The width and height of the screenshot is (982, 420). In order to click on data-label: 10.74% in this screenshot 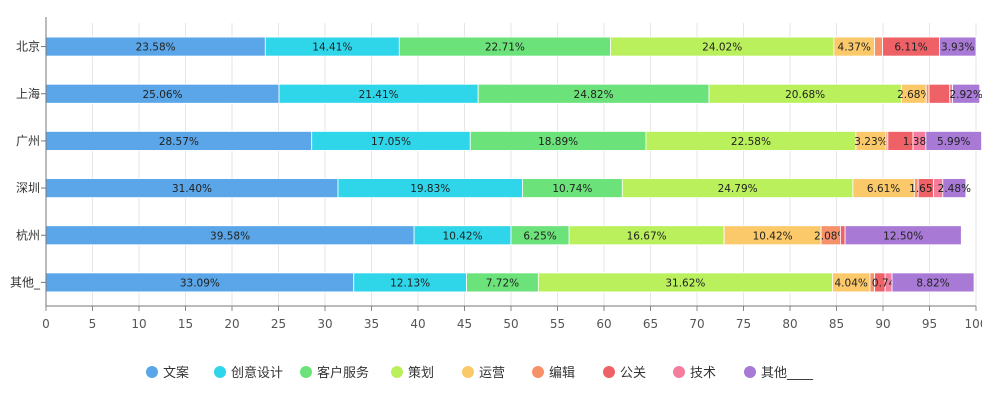, I will do `click(572, 189)`.